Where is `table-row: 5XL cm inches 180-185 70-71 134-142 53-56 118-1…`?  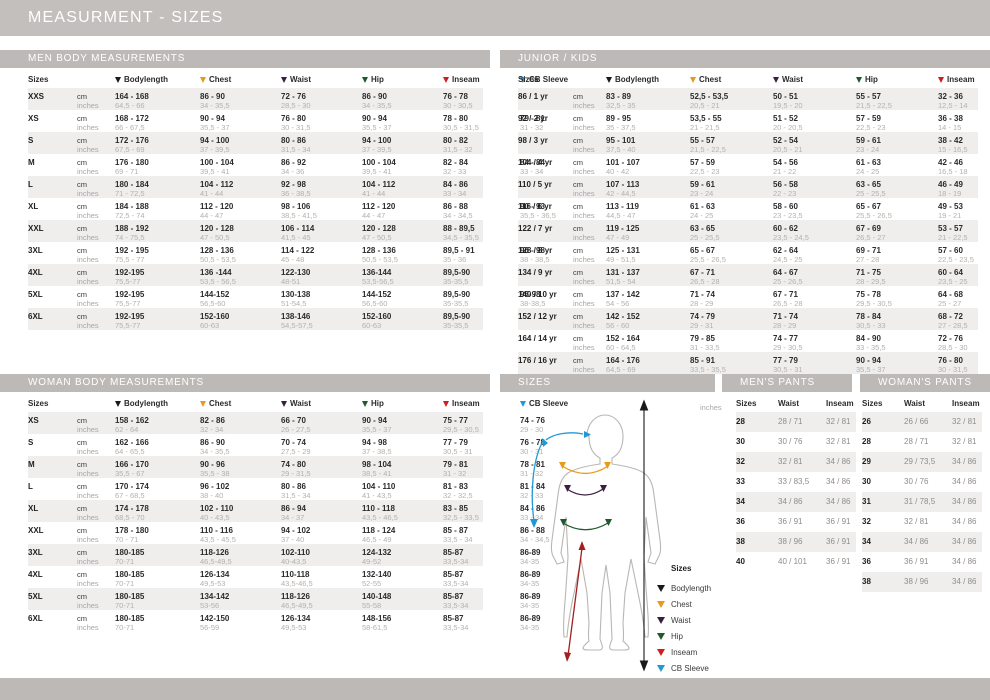
table-row: 5XL cm inches 180-185 70-71 134-142 53-56 118-1… is located at coordinates (284, 599).